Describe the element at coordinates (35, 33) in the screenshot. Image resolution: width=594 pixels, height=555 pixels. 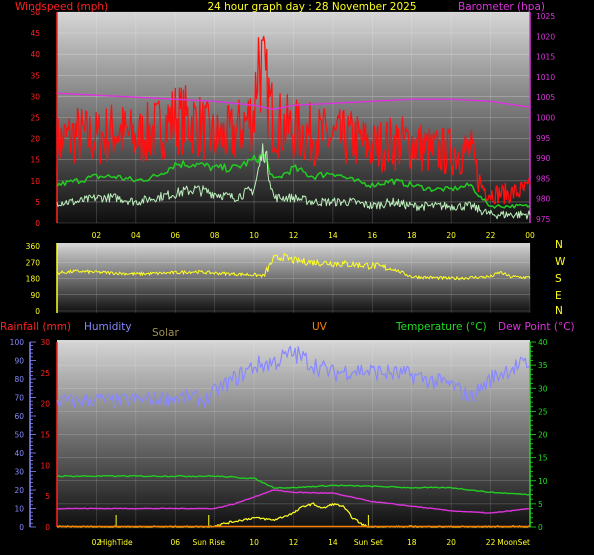
I see `wind-tick-label: 45` at that location.